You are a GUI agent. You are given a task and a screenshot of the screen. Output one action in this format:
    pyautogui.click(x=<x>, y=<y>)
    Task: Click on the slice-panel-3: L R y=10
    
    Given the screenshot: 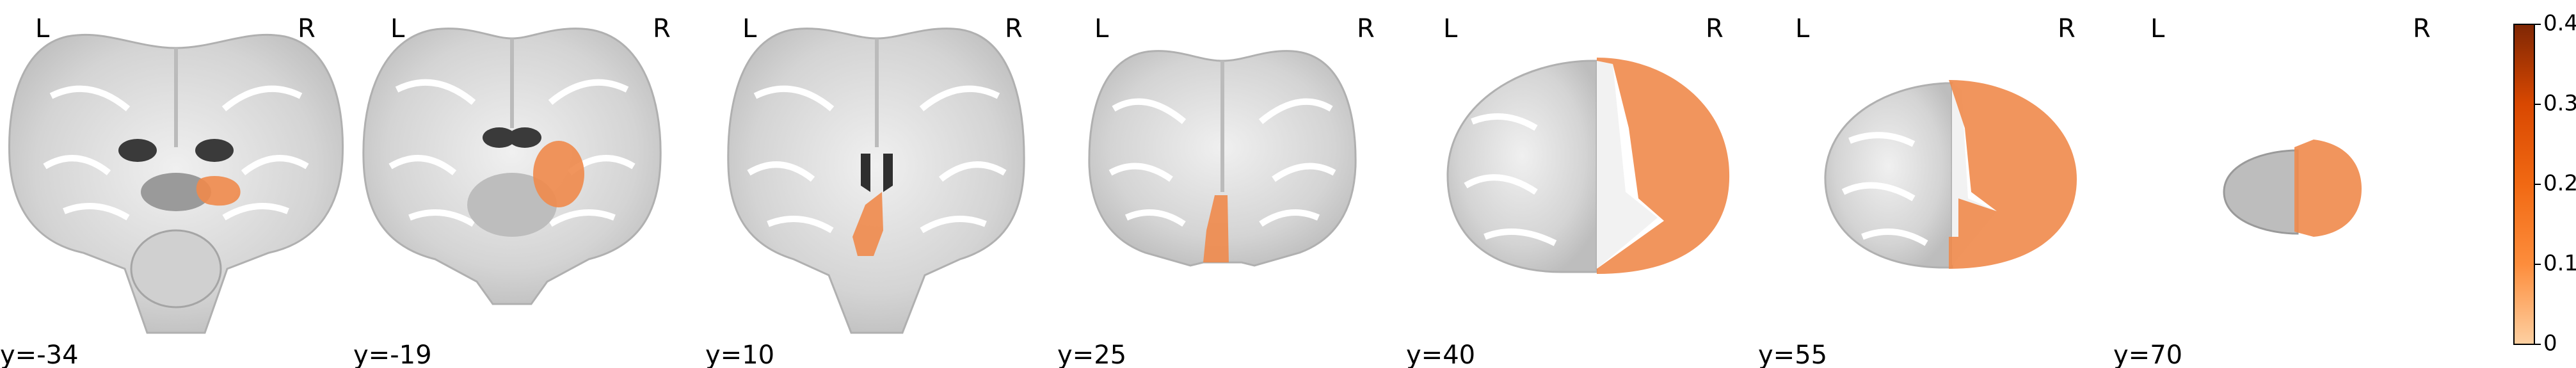 What is the action you would take?
    pyautogui.click(x=865, y=191)
    